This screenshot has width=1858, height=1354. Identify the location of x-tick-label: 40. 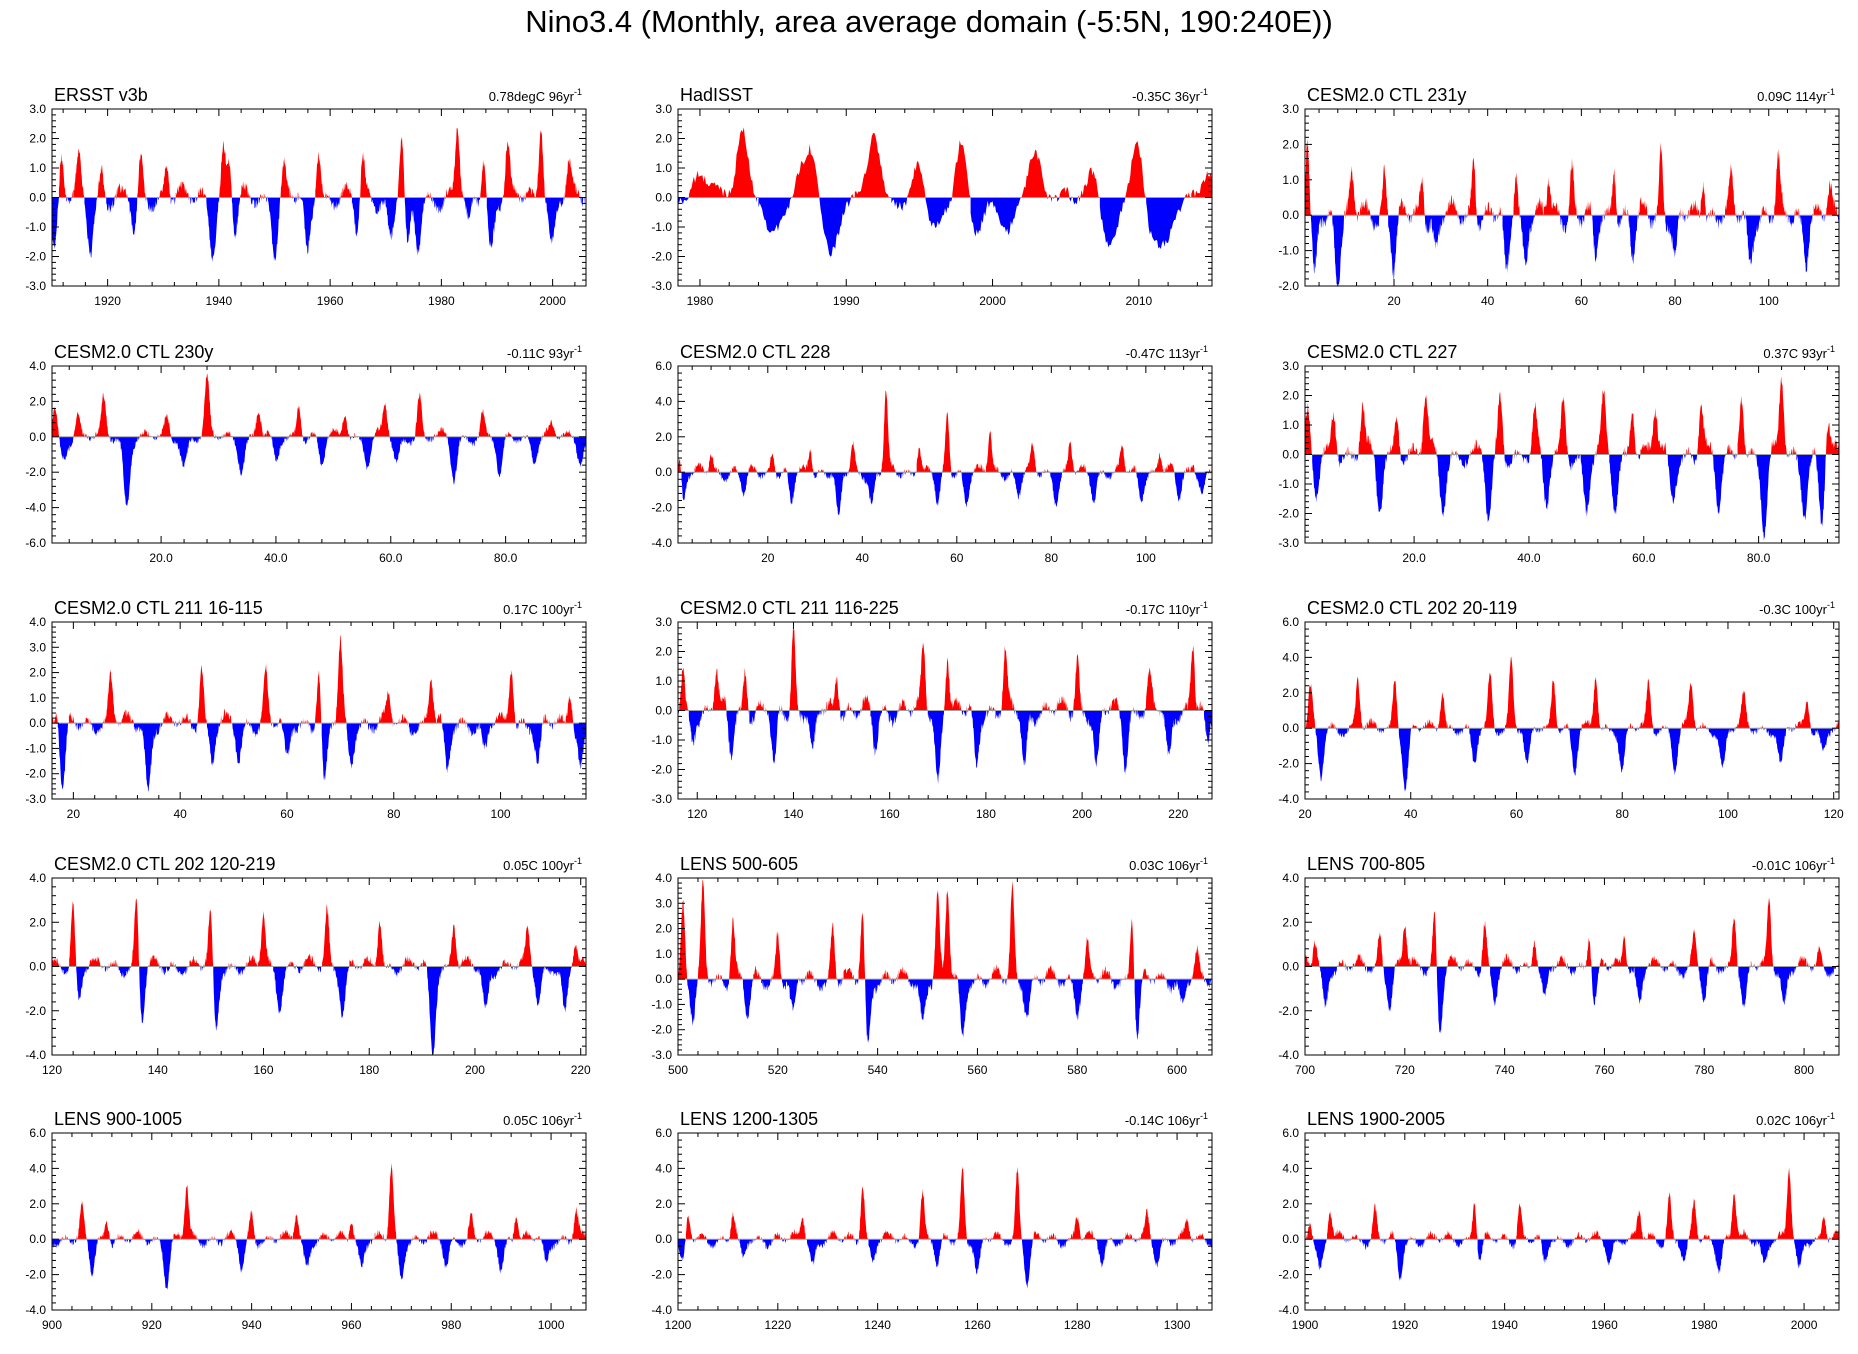
(1411, 814).